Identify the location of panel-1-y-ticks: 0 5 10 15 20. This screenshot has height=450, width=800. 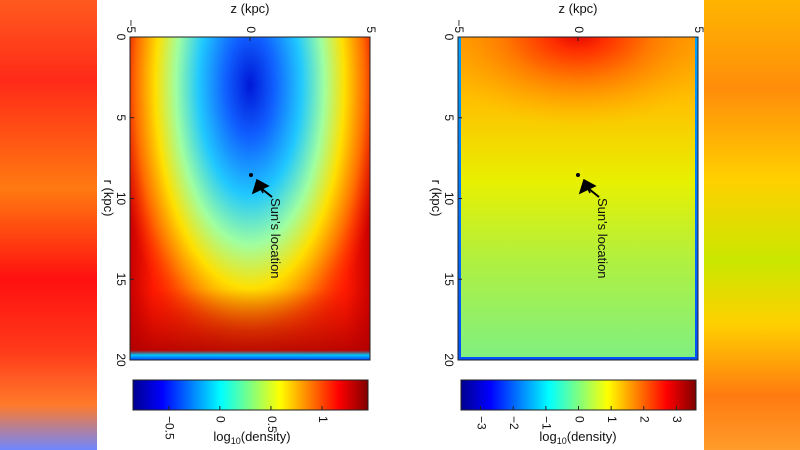
(124, 200).